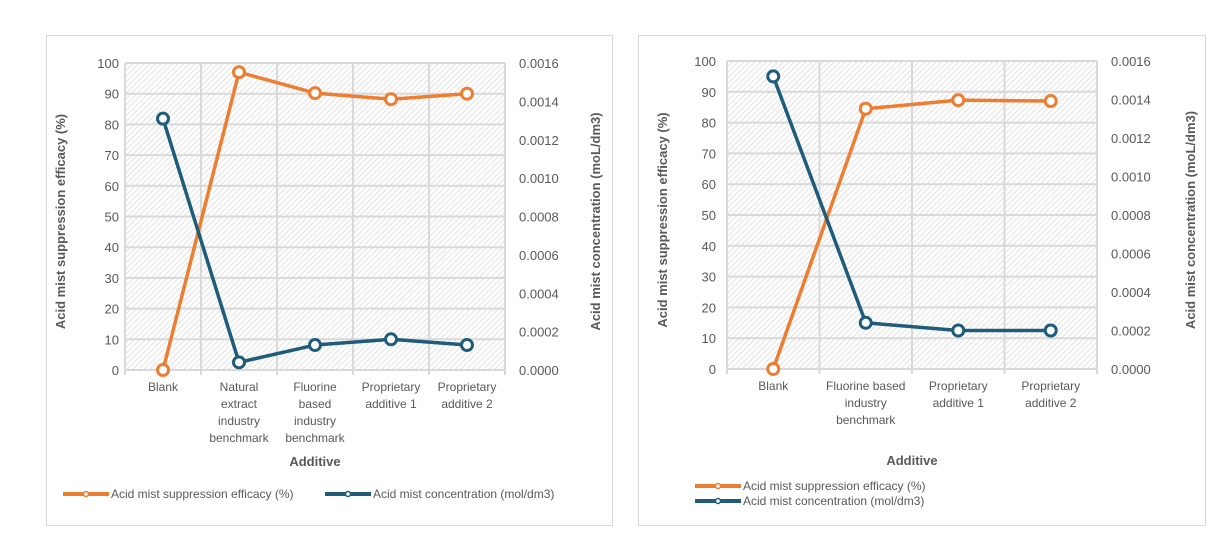  Describe the element at coordinates (239, 412) in the screenshot. I see `category-label: Natural extract industry benchmark` at that location.